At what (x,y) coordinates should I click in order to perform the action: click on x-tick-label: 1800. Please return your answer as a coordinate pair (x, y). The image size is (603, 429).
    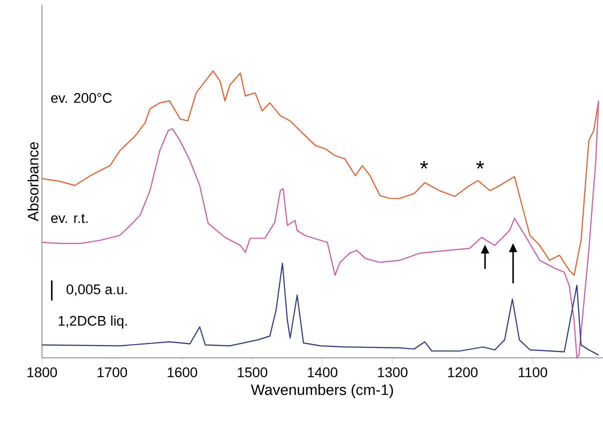
    Looking at the image, I should click on (42, 372).